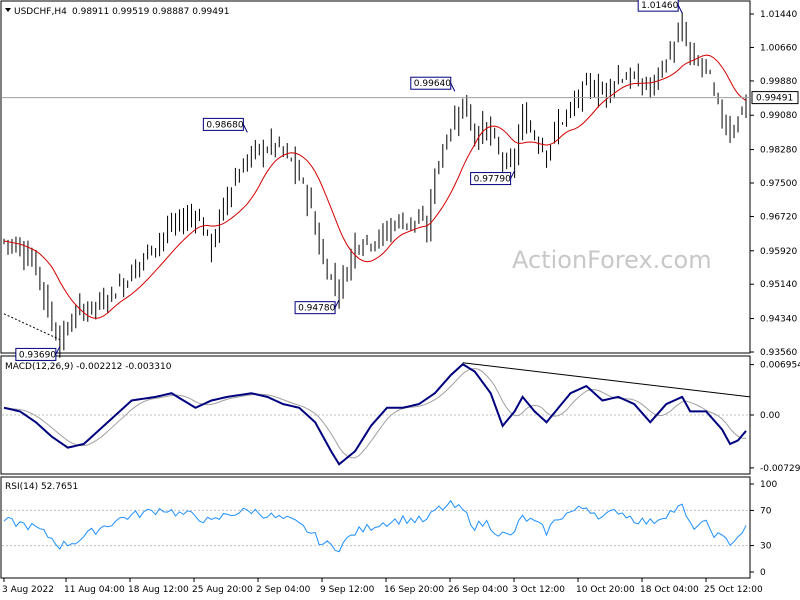 This screenshot has width=800, height=600. Describe the element at coordinates (778, 252) in the screenshot. I see `price-tick-label: 0.95920` at that location.